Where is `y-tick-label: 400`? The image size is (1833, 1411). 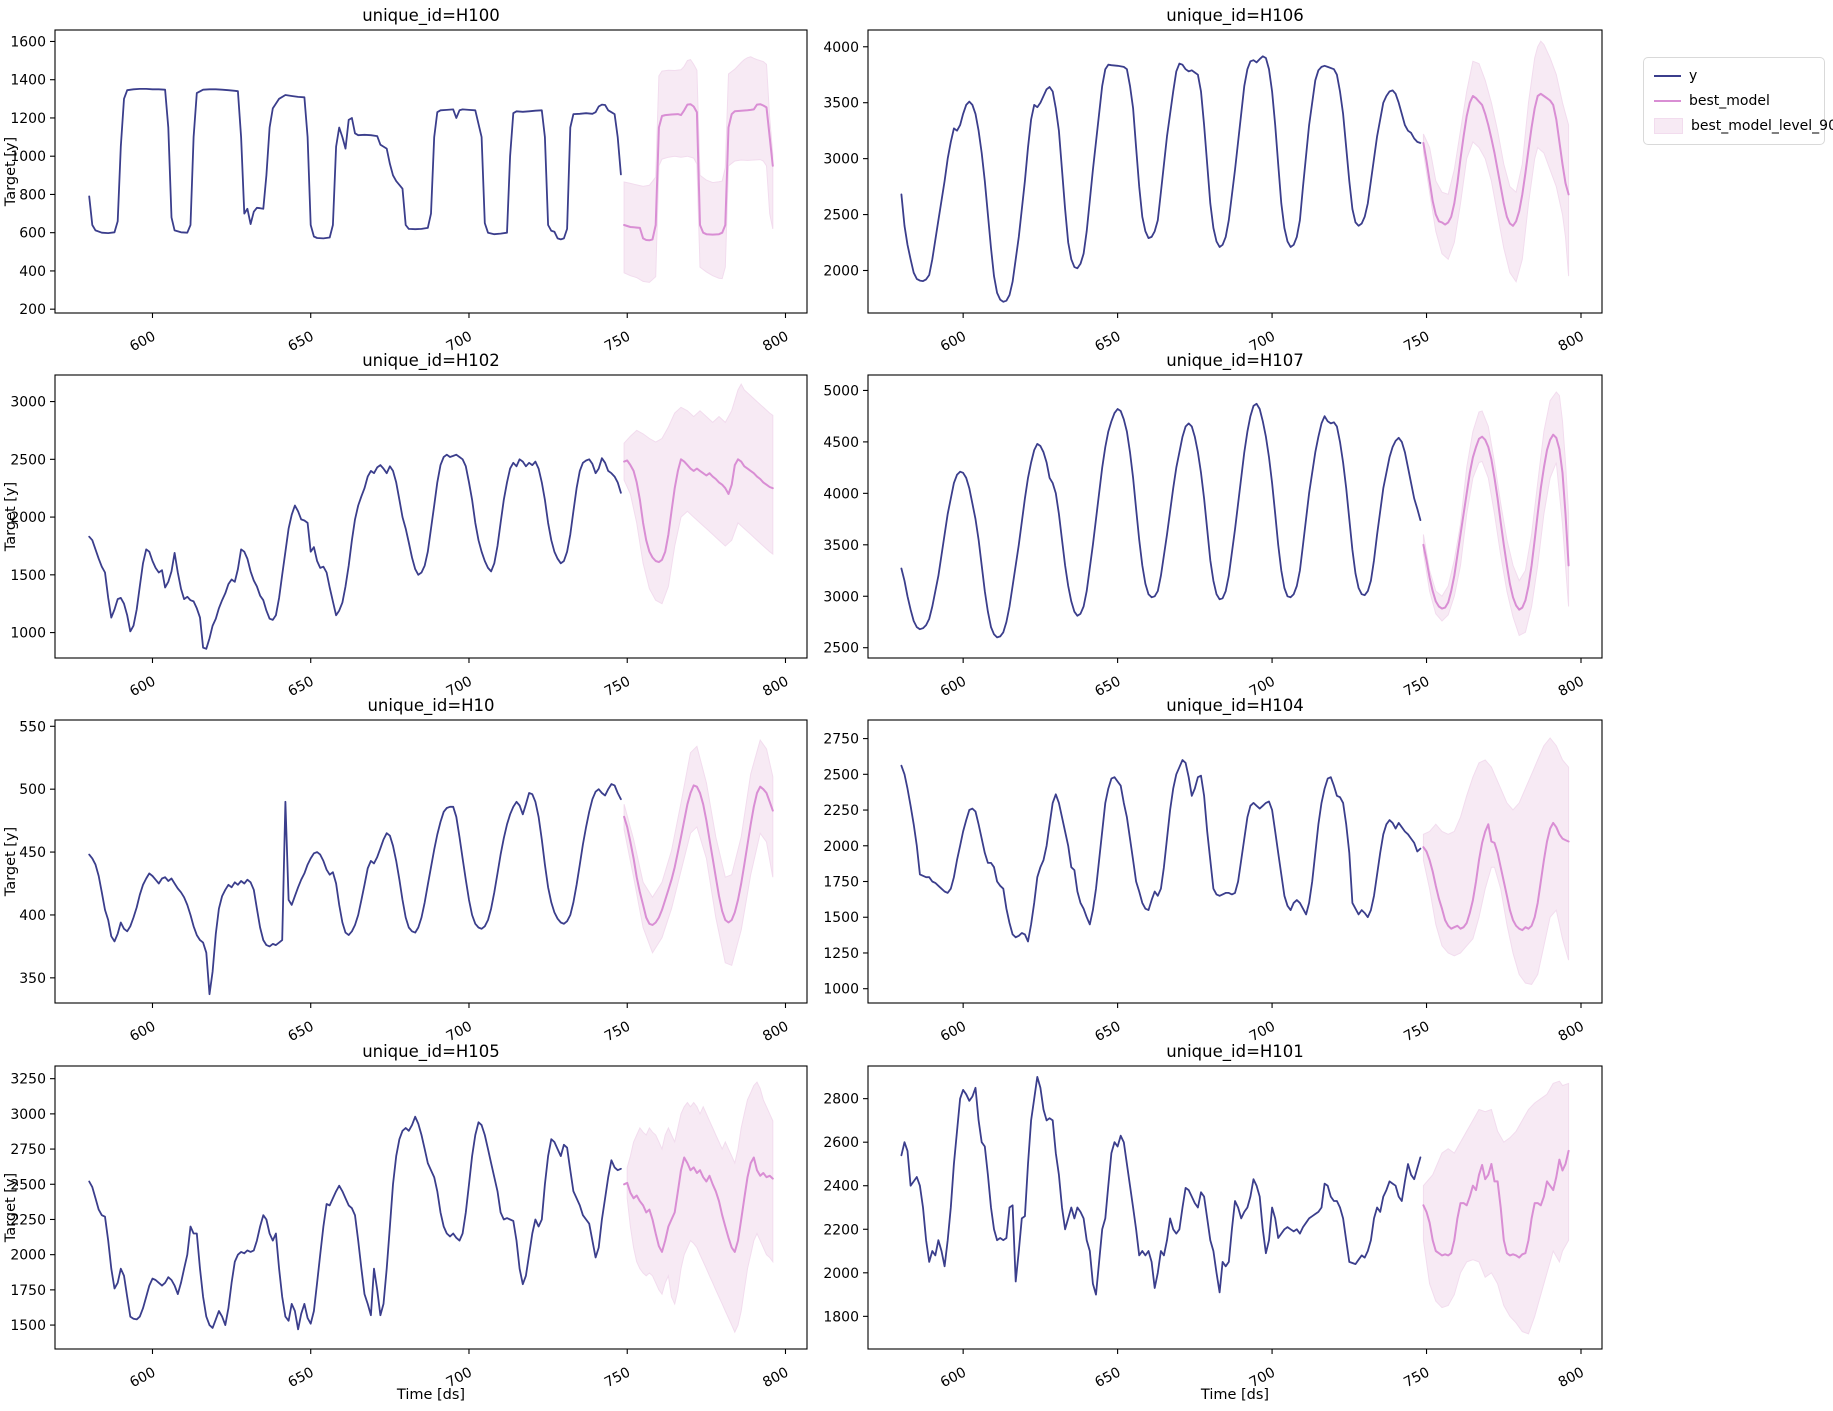 y-tick-label: 400 is located at coordinates (32, 272).